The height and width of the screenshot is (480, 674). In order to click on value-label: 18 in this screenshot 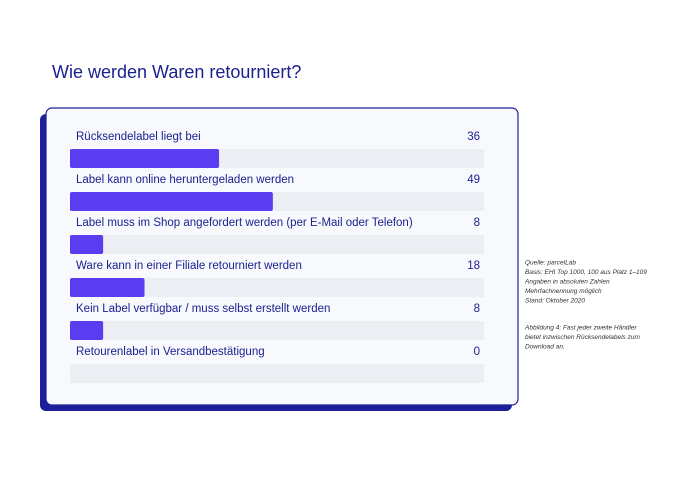, I will do `click(473, 266)`.